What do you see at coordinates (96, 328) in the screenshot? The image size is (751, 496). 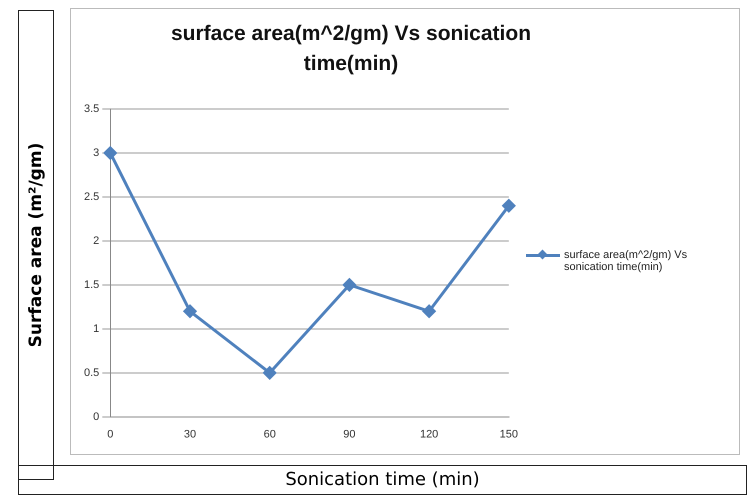 I see `y-tick-label: 1` at bounding box center [96, 328].